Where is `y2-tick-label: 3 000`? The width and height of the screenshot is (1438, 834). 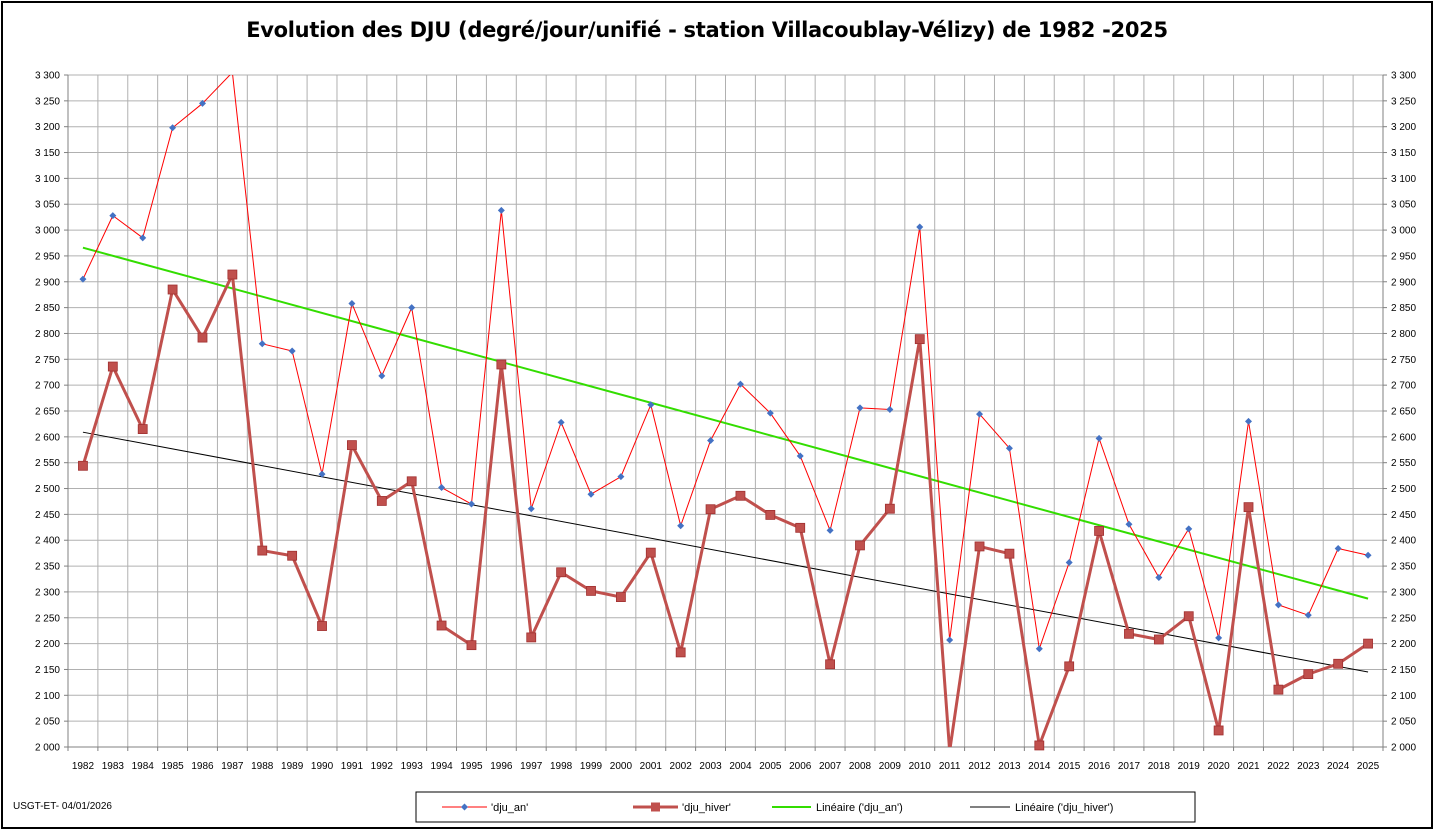
y2-tick-label: 3 000 is located at coordinates (1403, 231).